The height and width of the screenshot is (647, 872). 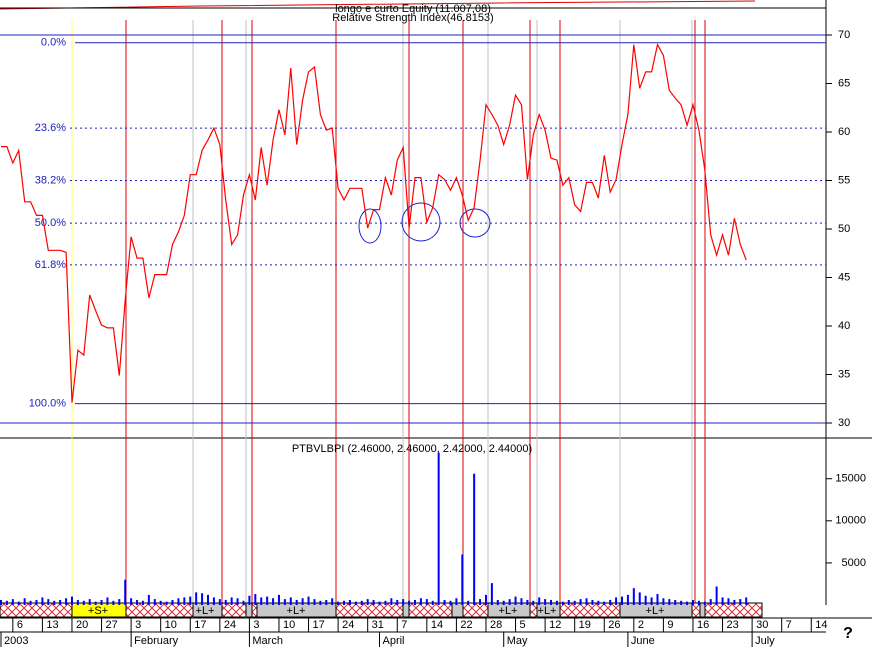 I want to click on help-icon: ?, so click(x=848, y=633).